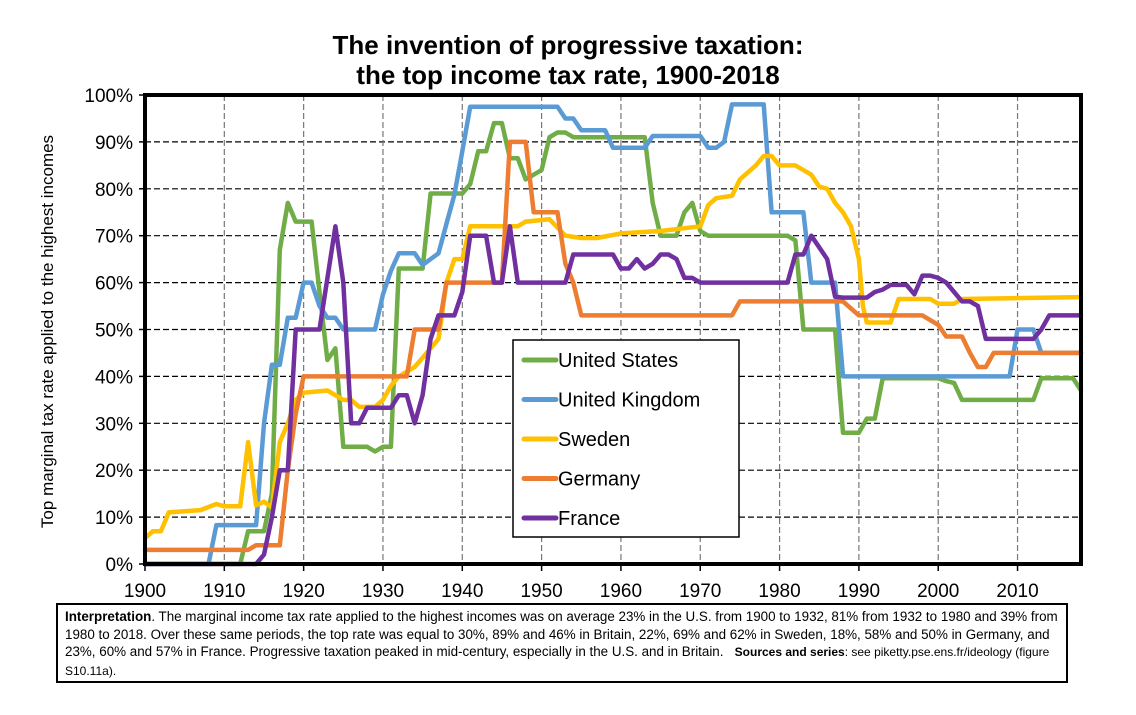  I want to click on y-tick-label: 60%, so click(114, 284).